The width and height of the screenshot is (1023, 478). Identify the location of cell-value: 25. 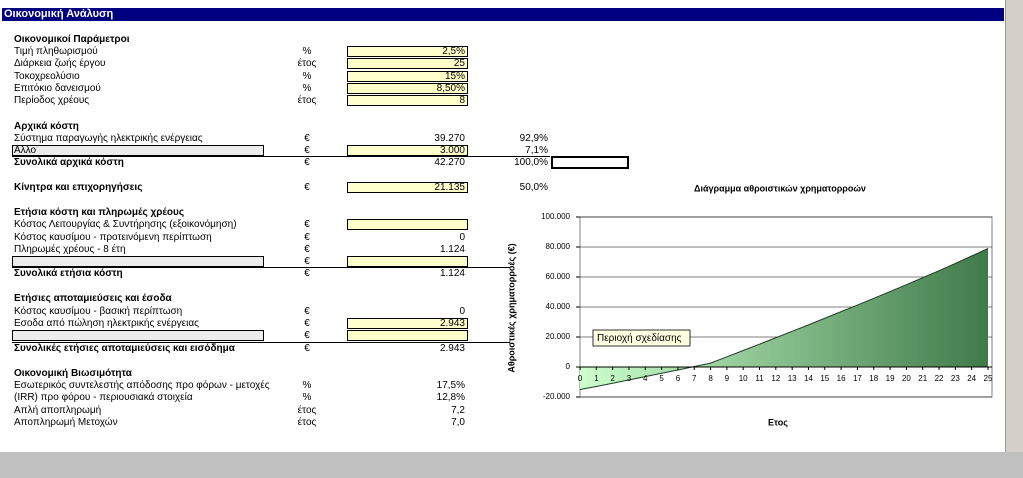
(459, 63).